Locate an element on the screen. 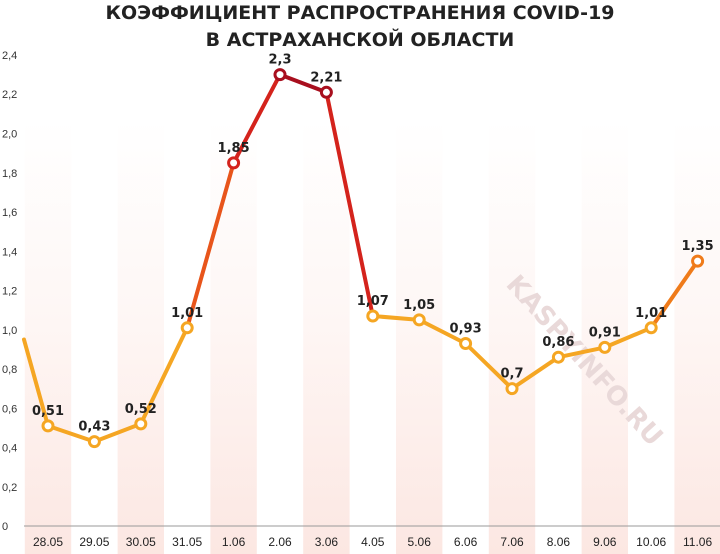 Image resolution: width=720 pixels, height=554 pixels. y-axis-ticks: 0 0,2 0,4 0,6 0,8 1,0 1,2 1,4 1,6 1,8 2,0 2,2 2,4 is located at coordinates (9, 291).